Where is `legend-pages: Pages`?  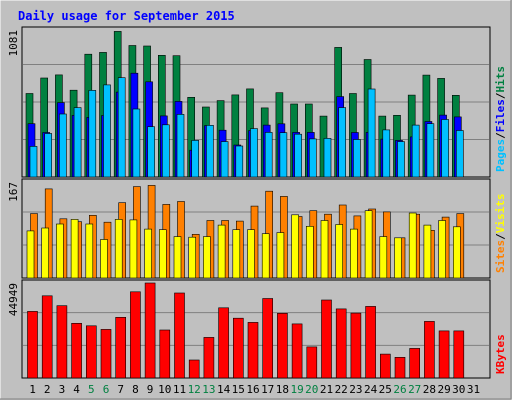 legend-pages: Pages is located at coordinates (500, 155).